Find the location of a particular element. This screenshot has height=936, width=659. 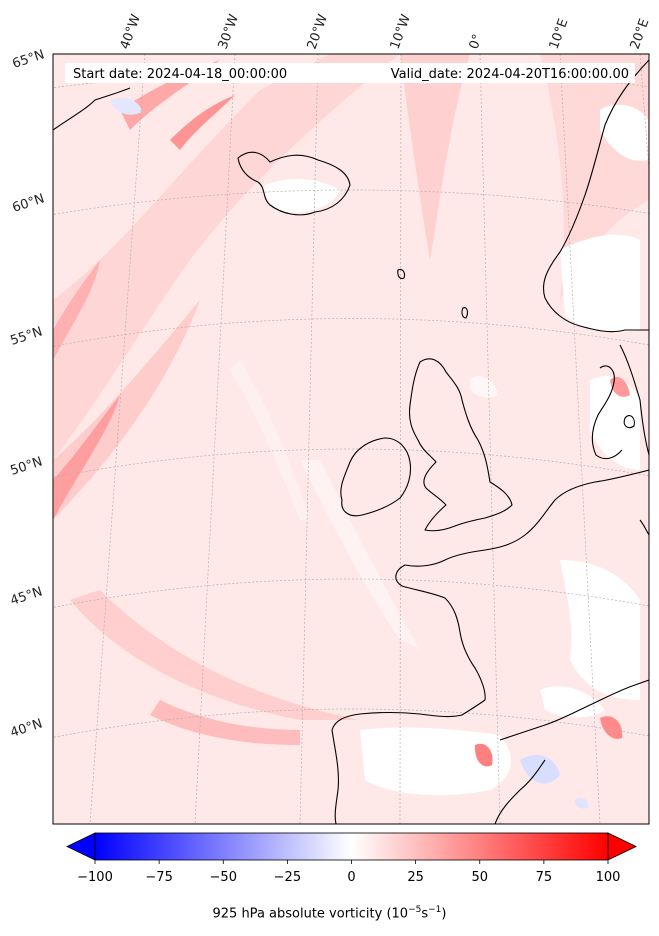

colorbar-extend-low is located at coordinates (81, 846).